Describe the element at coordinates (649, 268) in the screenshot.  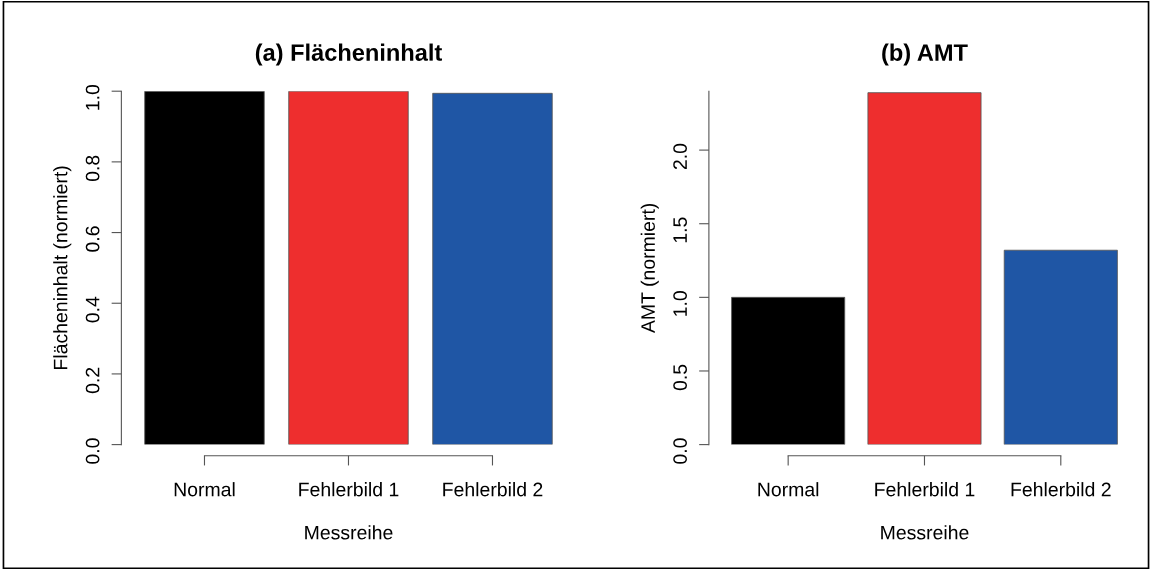
I see `y-axis-title: AMT (normiert)` at that location.